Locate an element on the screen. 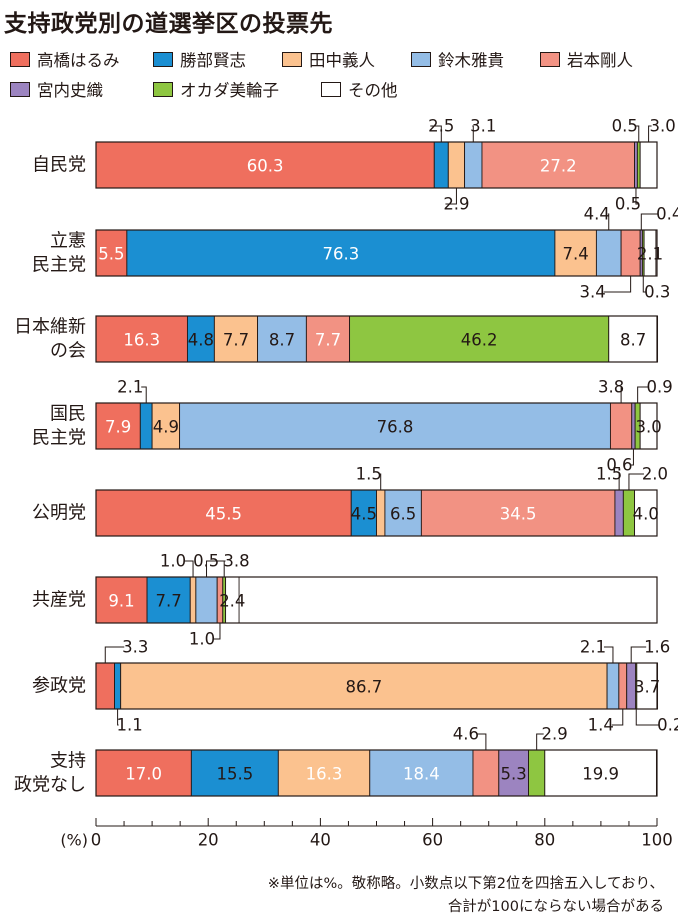 The width and height of the screenshot is (678, 920). legend-item-suzuki: 鈴木雅貴 is located at coordinates (475, 59).